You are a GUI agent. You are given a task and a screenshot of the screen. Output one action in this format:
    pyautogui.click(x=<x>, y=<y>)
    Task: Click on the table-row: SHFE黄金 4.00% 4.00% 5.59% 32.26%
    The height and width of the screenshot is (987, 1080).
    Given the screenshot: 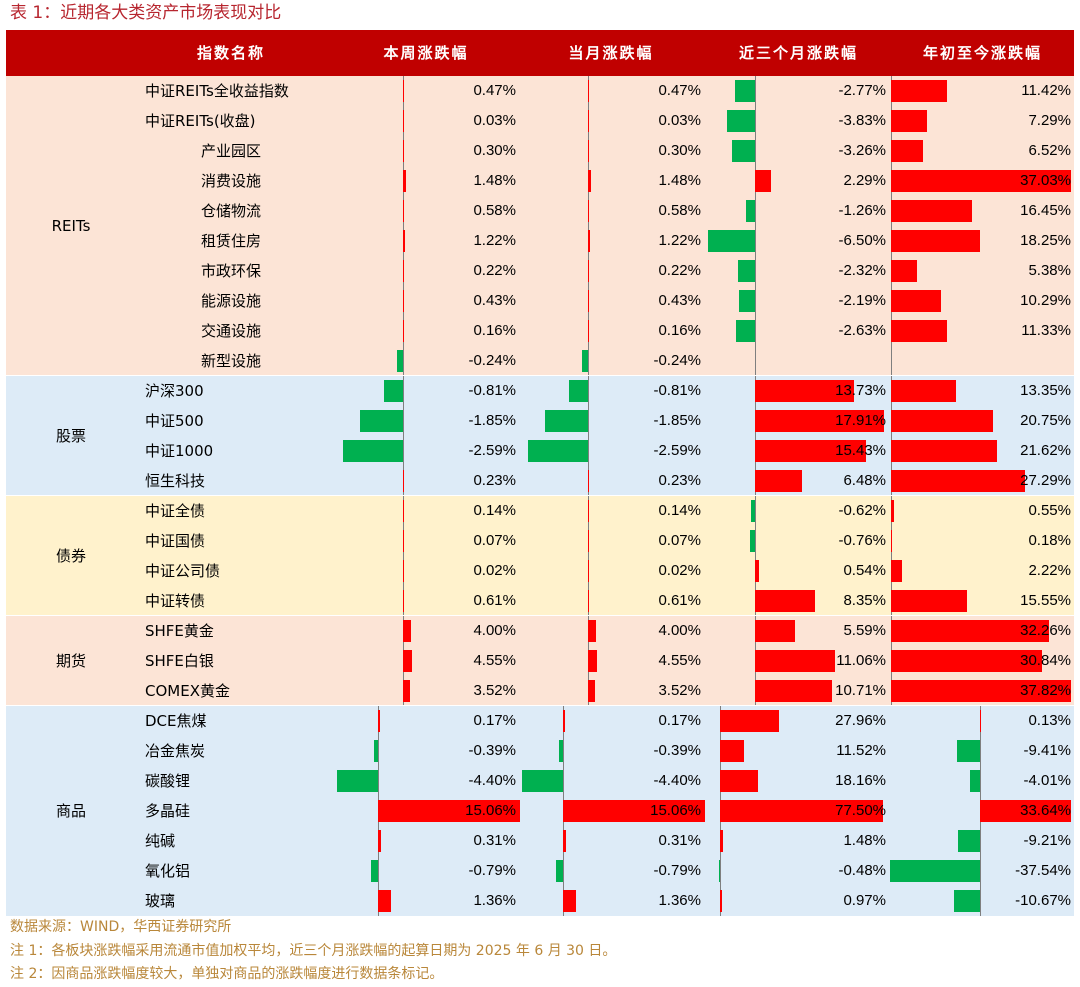 What is the action you would take?
    pyautogui.click(x=540, y=631)
    